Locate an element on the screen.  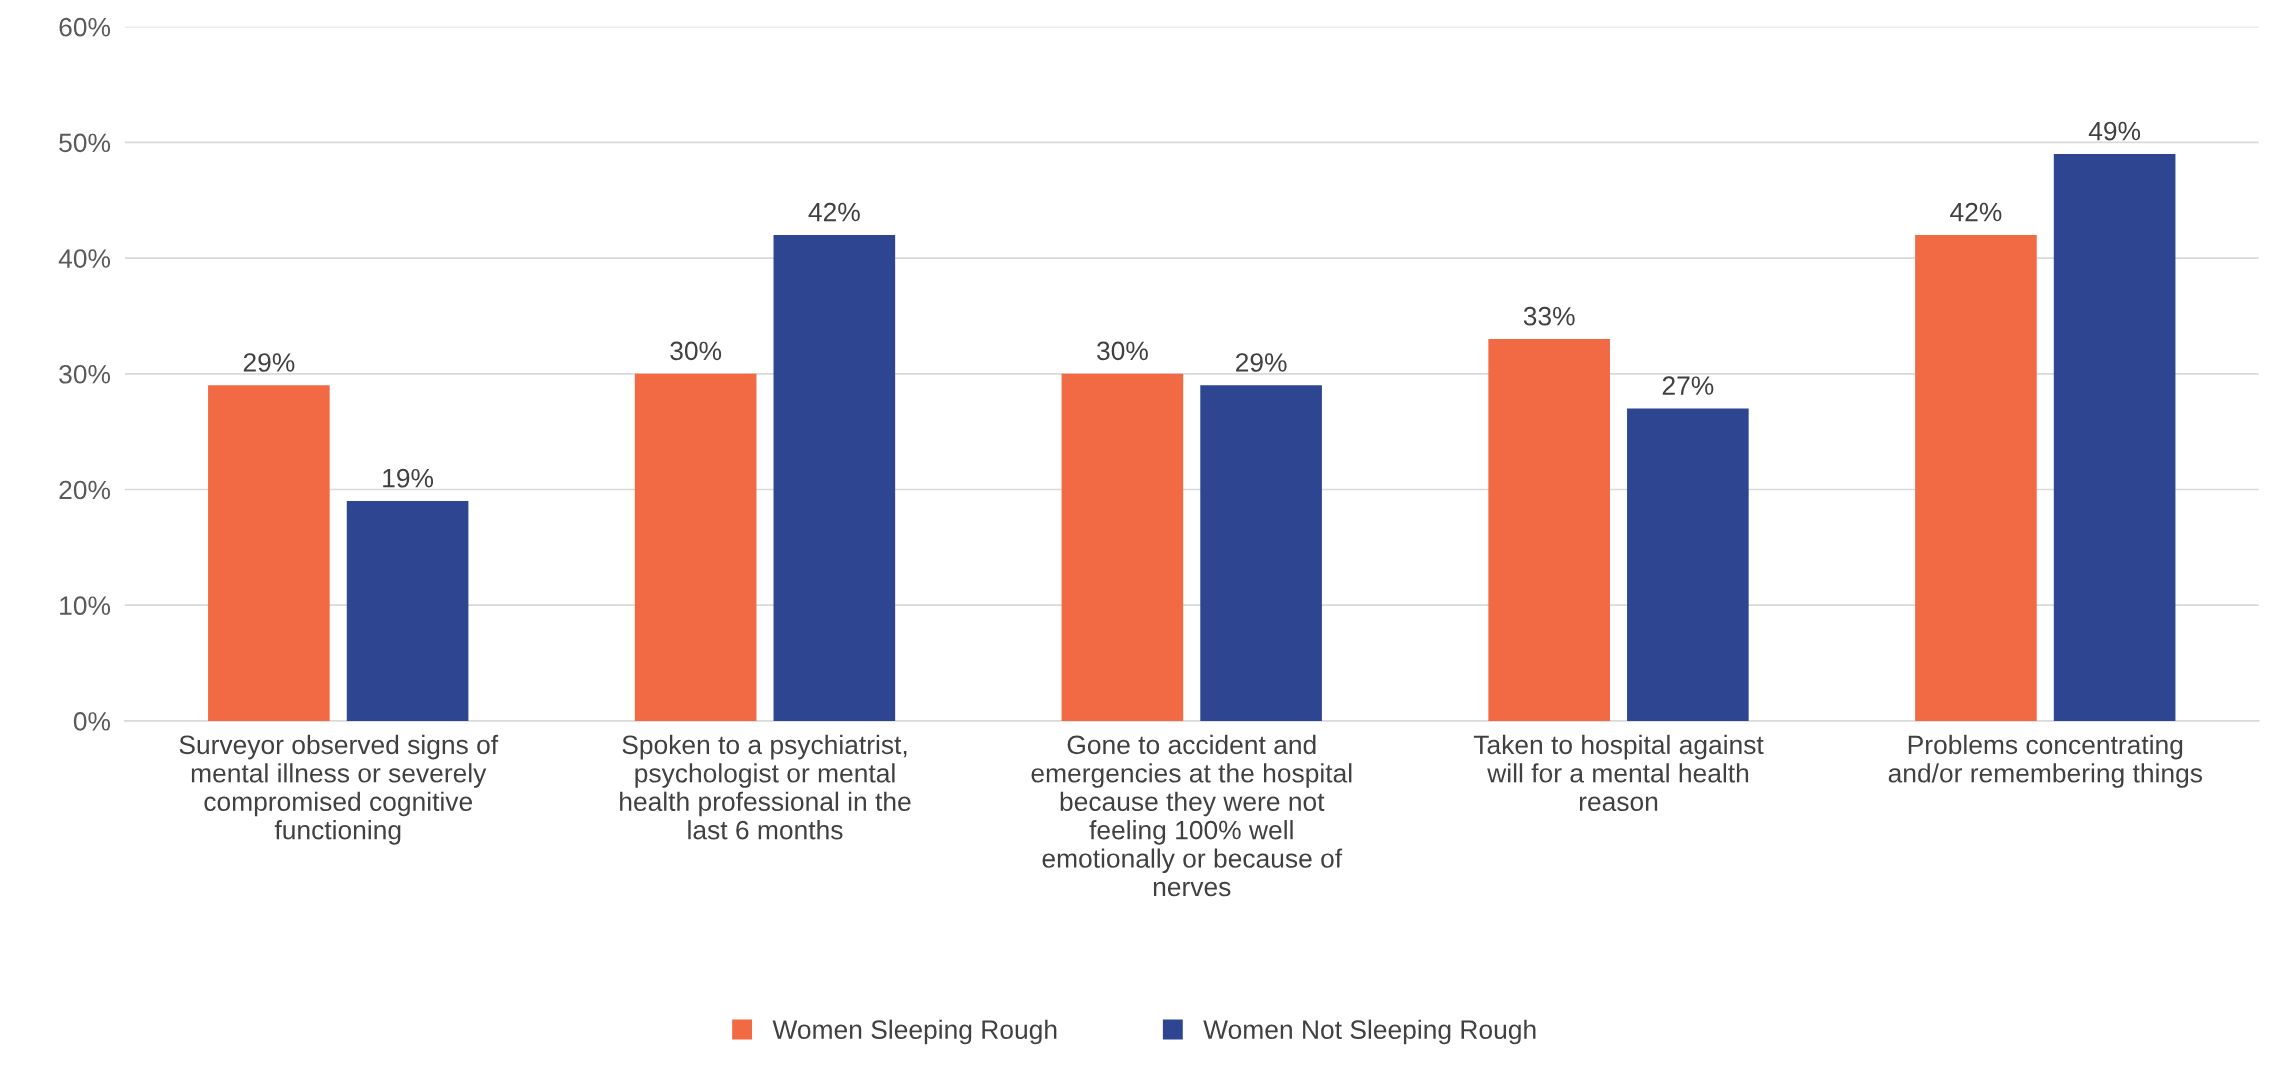
x-tick-label: Surveyor observed signs of mental illness or severely compromised cognitive functioning is located at coordinates (339, 789).